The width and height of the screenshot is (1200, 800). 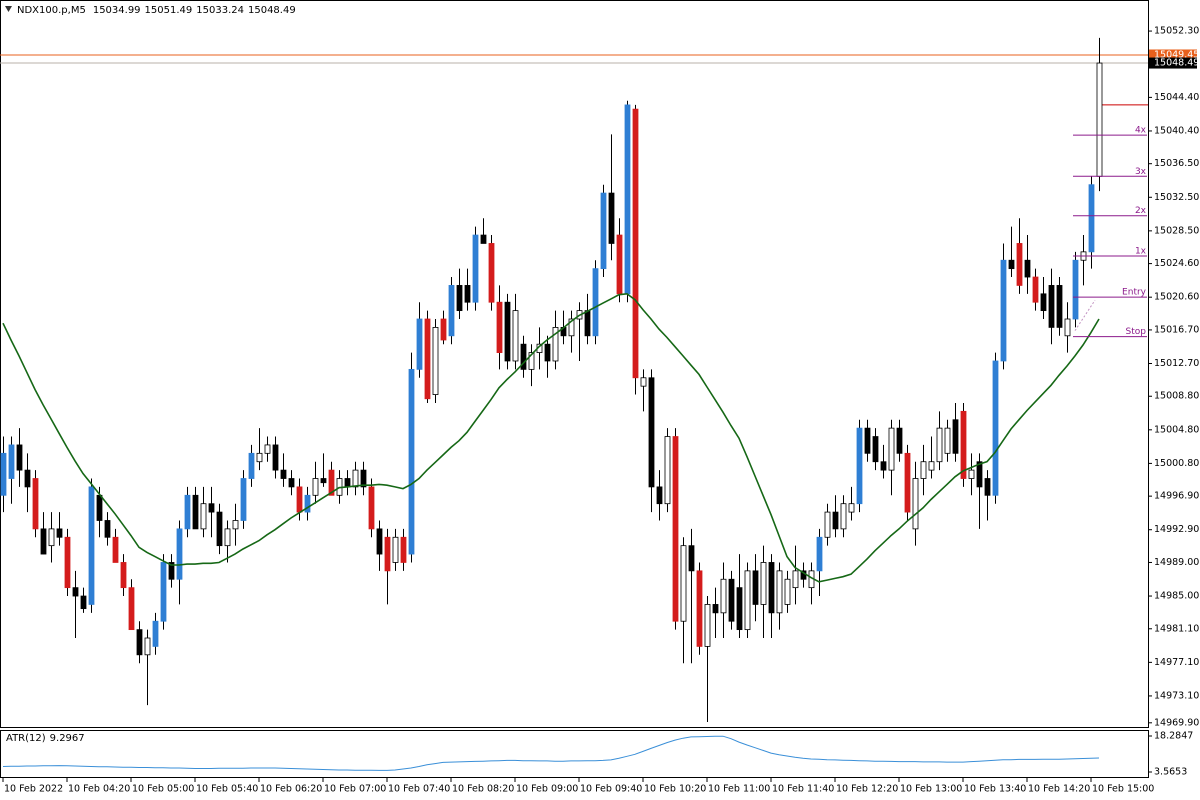 What do you see at coordinates (1134, 293) in the screenshot?
I see `level-label: Entry` at bounding box center [1134, 293].